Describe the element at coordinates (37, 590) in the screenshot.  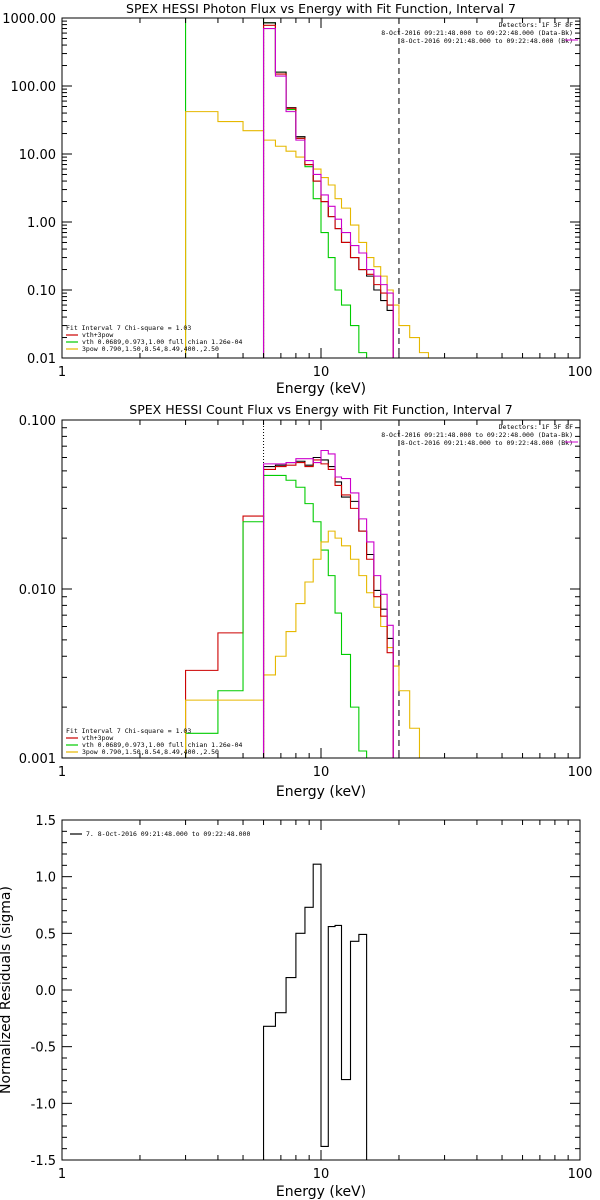
I see `y-tick-label: 0.010` at that location.